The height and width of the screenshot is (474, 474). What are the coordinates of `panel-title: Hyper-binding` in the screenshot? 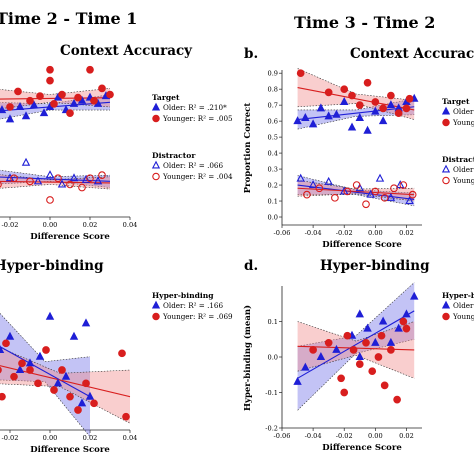 It's located at (375, 266).